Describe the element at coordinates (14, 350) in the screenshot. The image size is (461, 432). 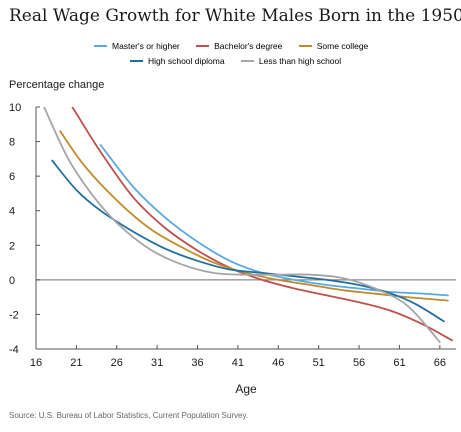
I see `y-tick-label: -4` at that location.